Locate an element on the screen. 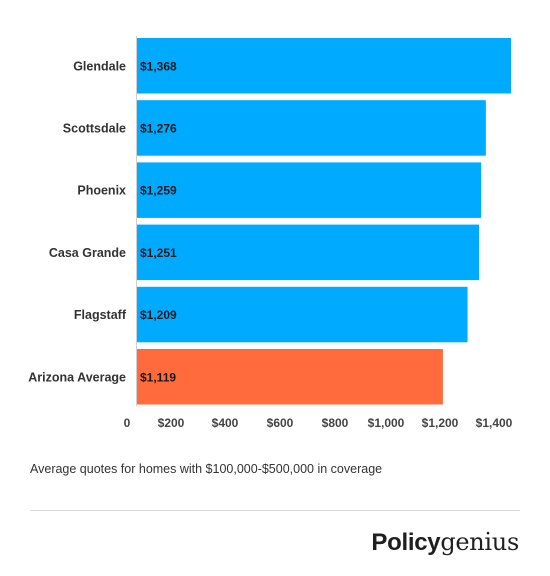  bar-flagstaff is located at coordinates (302, 314).